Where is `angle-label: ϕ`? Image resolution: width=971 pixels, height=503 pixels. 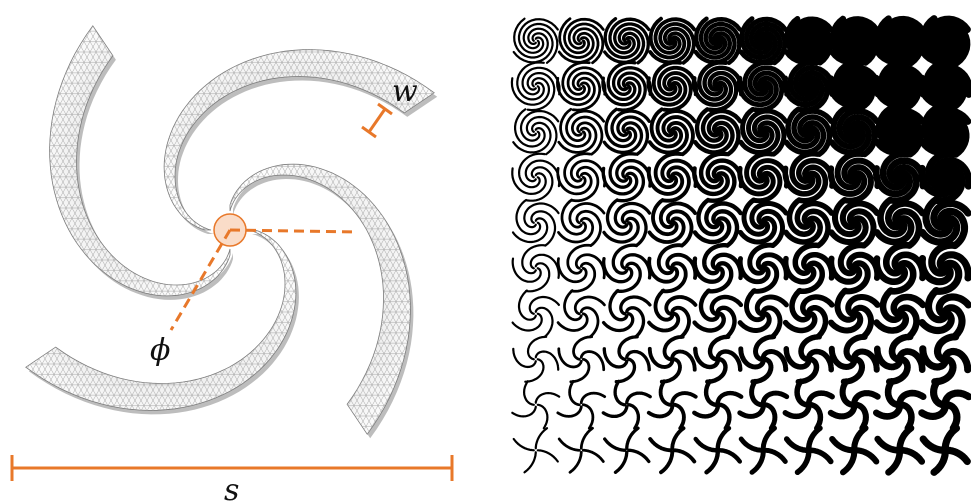 angle-label: ϕ is located at coordinates (160, 350).